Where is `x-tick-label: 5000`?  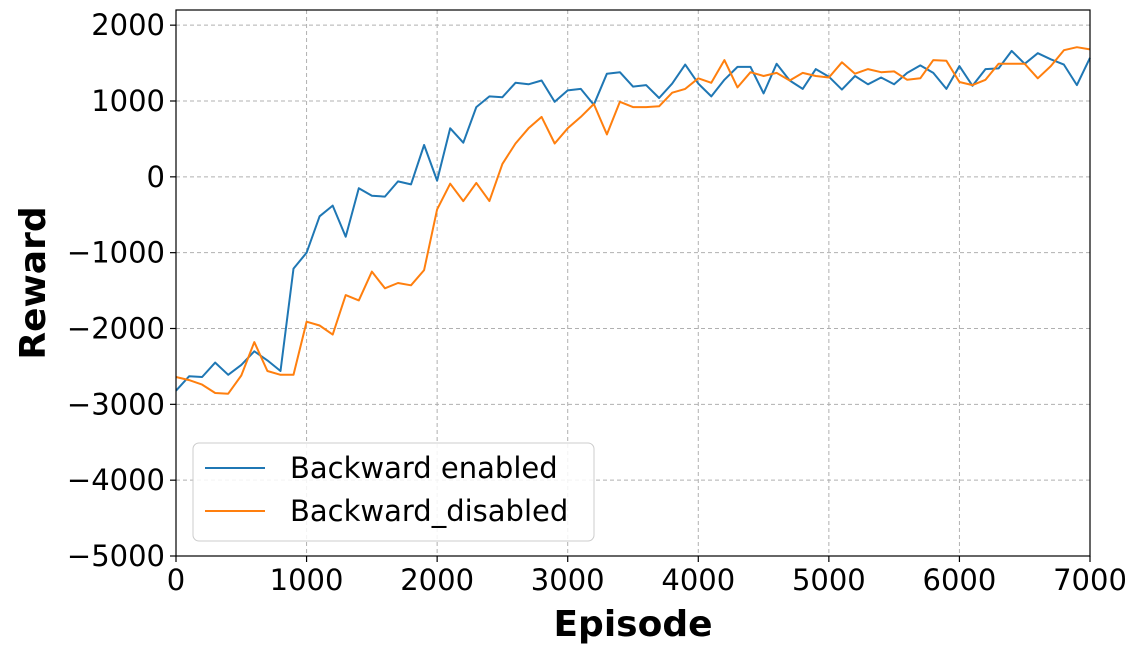 x-tick-label: 5000 is located at coordinates (829, 580).